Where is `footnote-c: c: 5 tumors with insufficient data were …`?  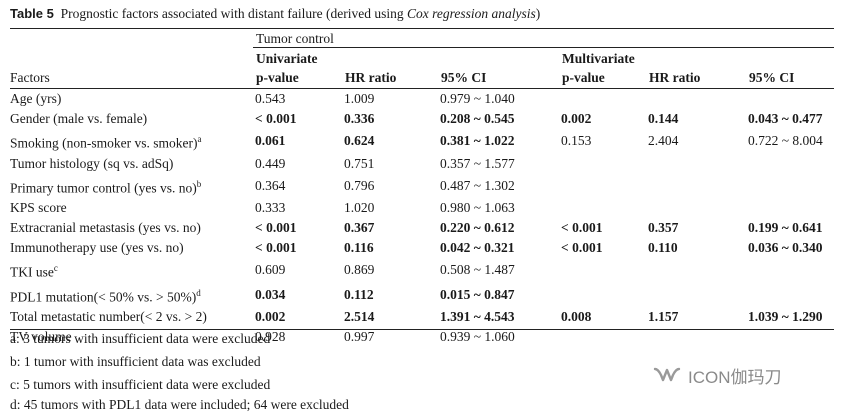
footnote-c: c: 5 tumors with insufficient data were … is located at coordinates (140, 384).